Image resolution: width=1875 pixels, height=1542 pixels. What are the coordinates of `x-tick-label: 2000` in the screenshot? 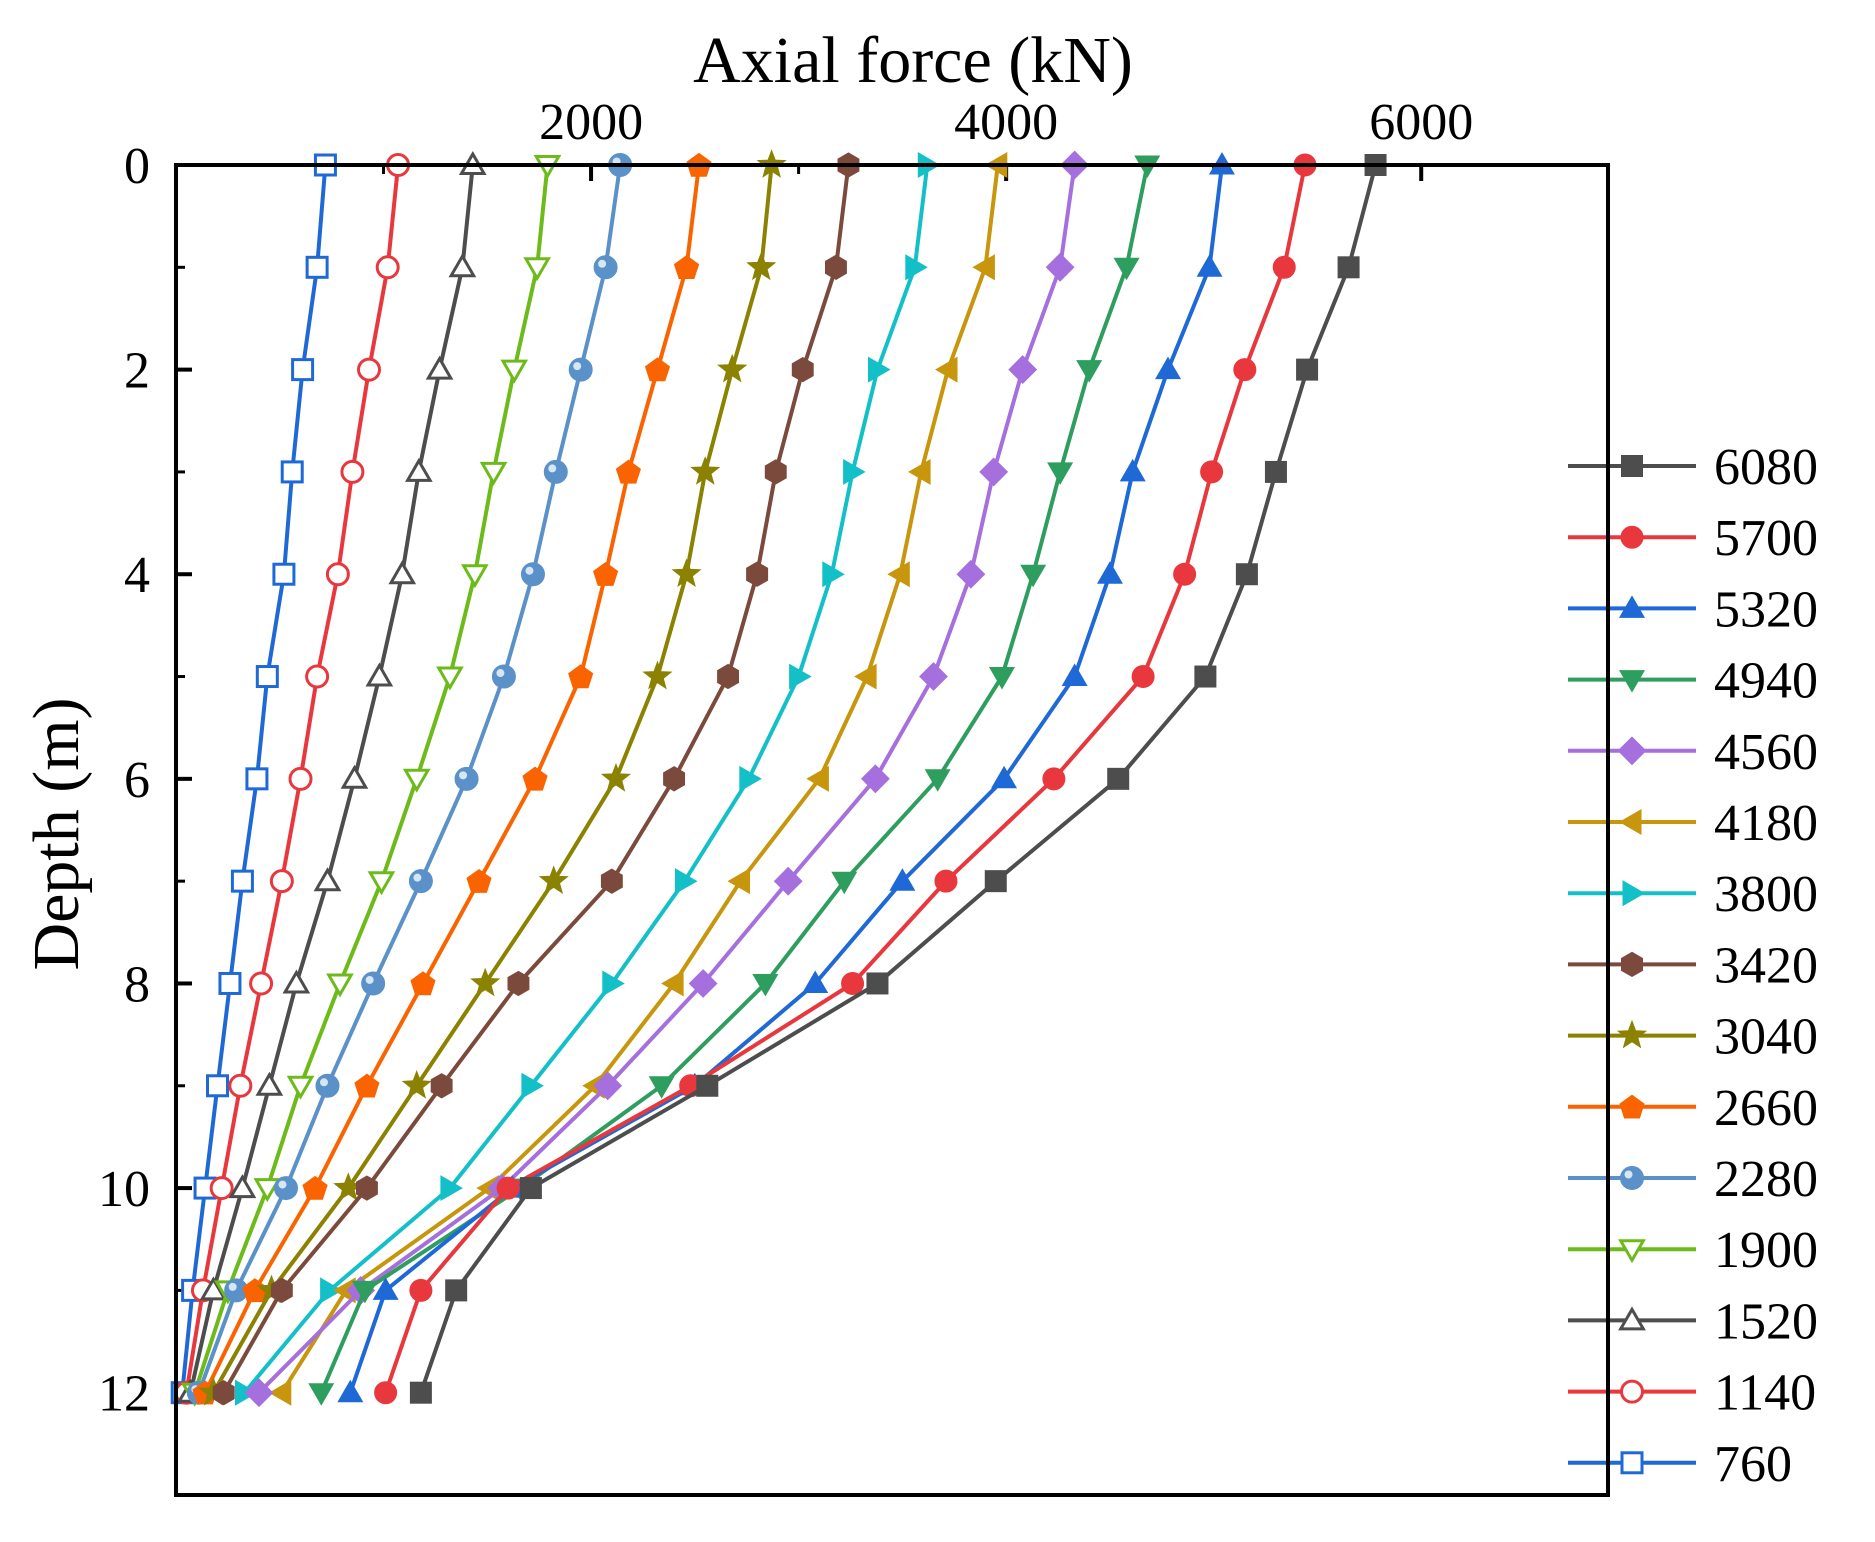 It's located at (591, 122).